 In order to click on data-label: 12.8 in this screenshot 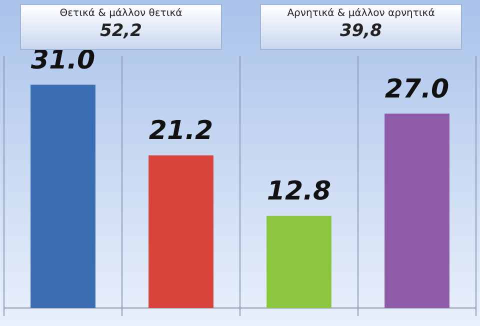, I will do `click(299, 191)`.